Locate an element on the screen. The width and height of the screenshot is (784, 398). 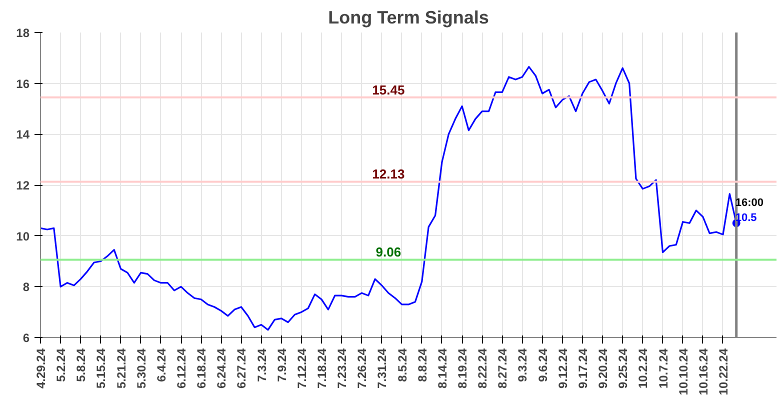
y-tick-label: 18 is located at coordinates (23, 33).